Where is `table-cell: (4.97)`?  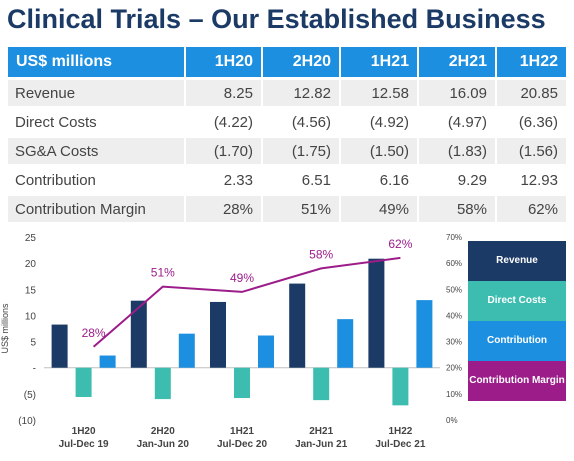
table-cell: (4.97) is located at coordinates (457, 122).